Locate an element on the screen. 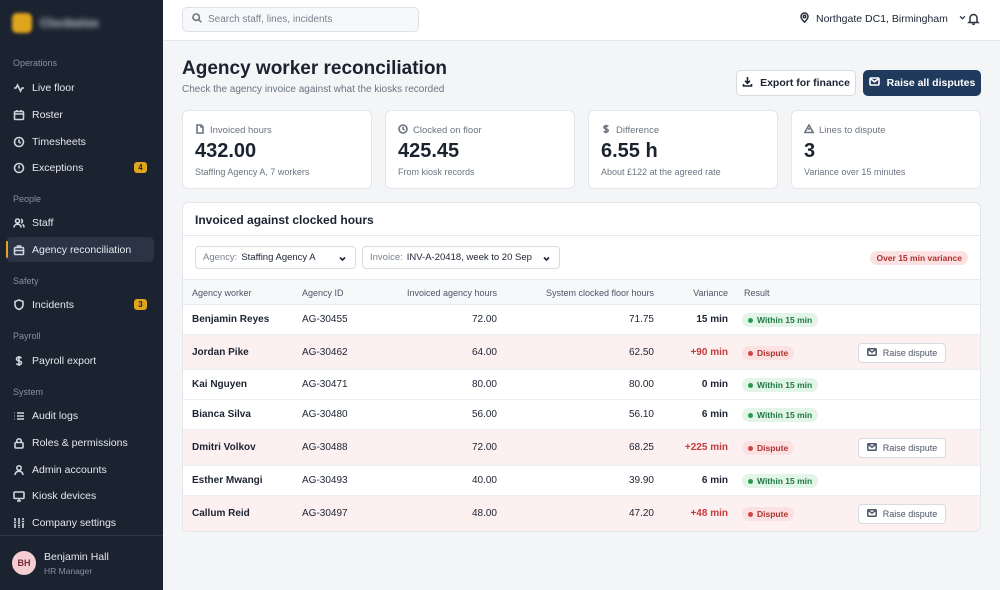  raise-all-disputes-button: Raise all disputes is located at coordinates (922, 83).